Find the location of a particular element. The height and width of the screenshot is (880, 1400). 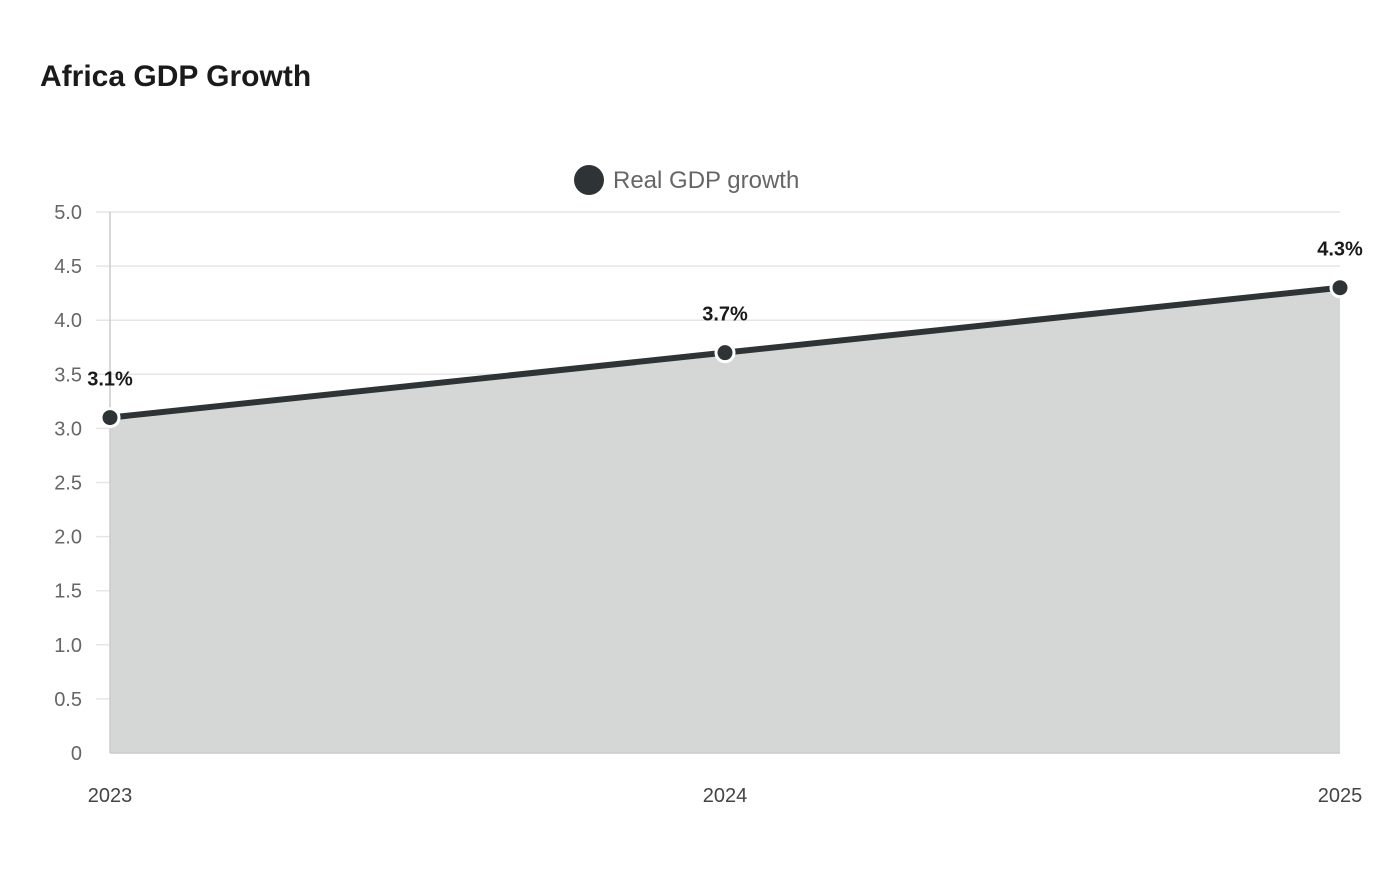

legend-marker is located at coordinates (589, 180).